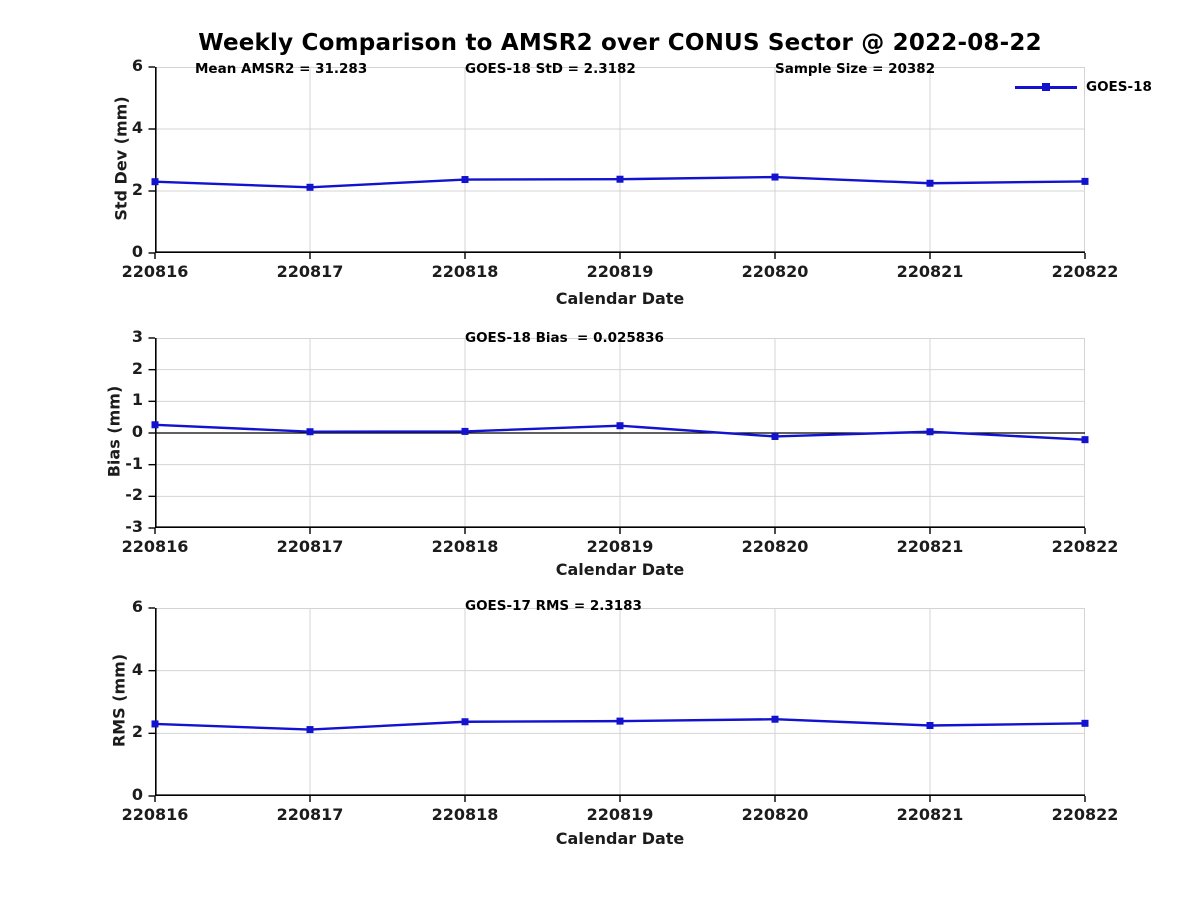  Describe the element at coordinates (620, 838) in the screenshot. I see `rms-x-axis-label: Calendar Date` at that location.